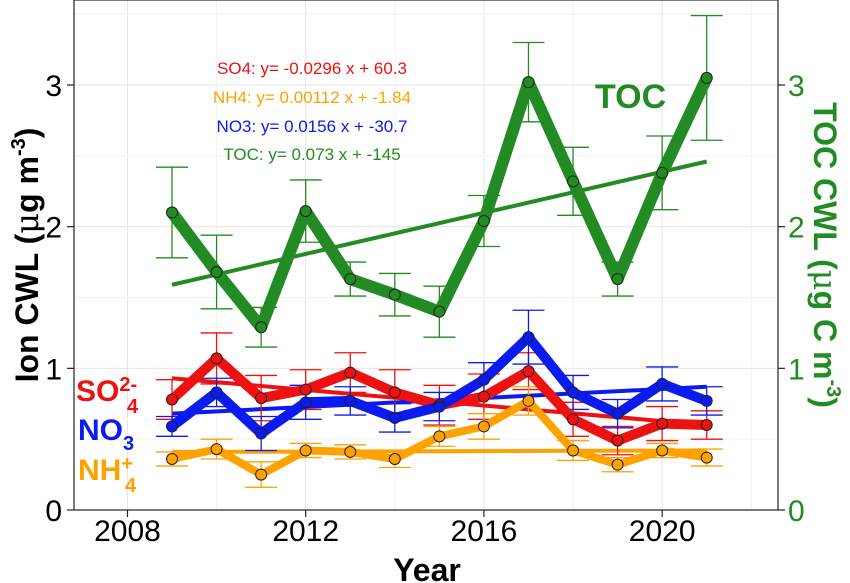 This screenshot has width=850, height=583. Describe the element at coordinates (53, 511) in the screenshot. I see `y-tick-label: 0` at that location.